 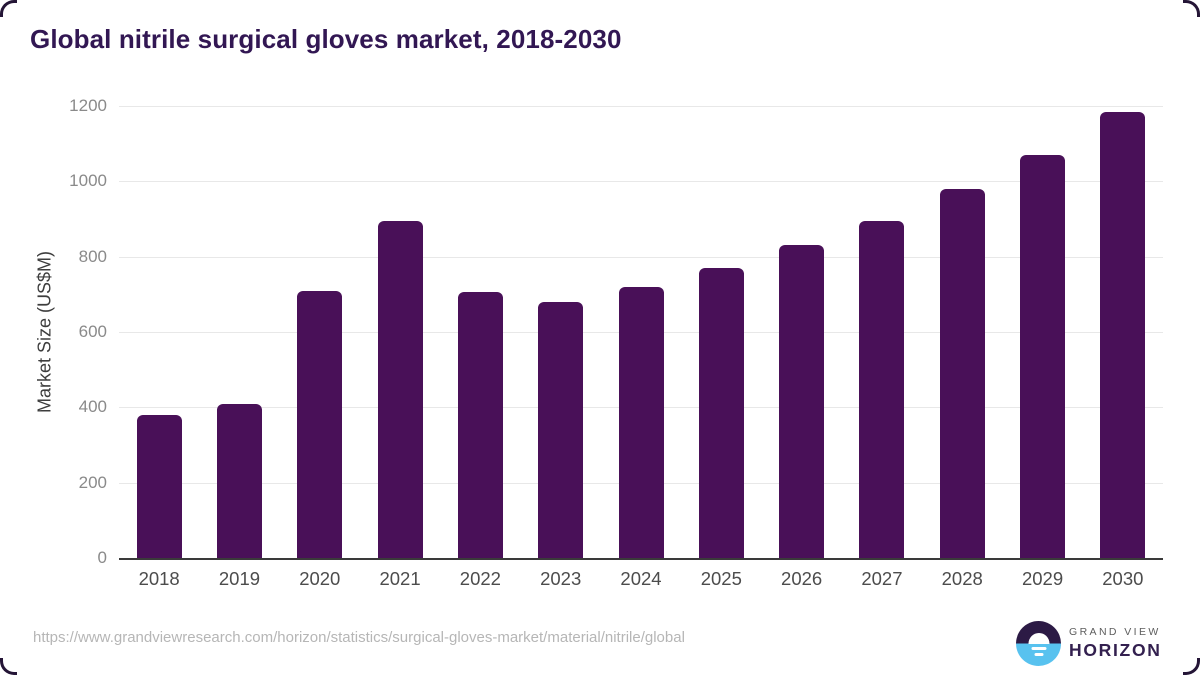 I want to click on frame-corner-bottom-left, so click(x=8, y=666).